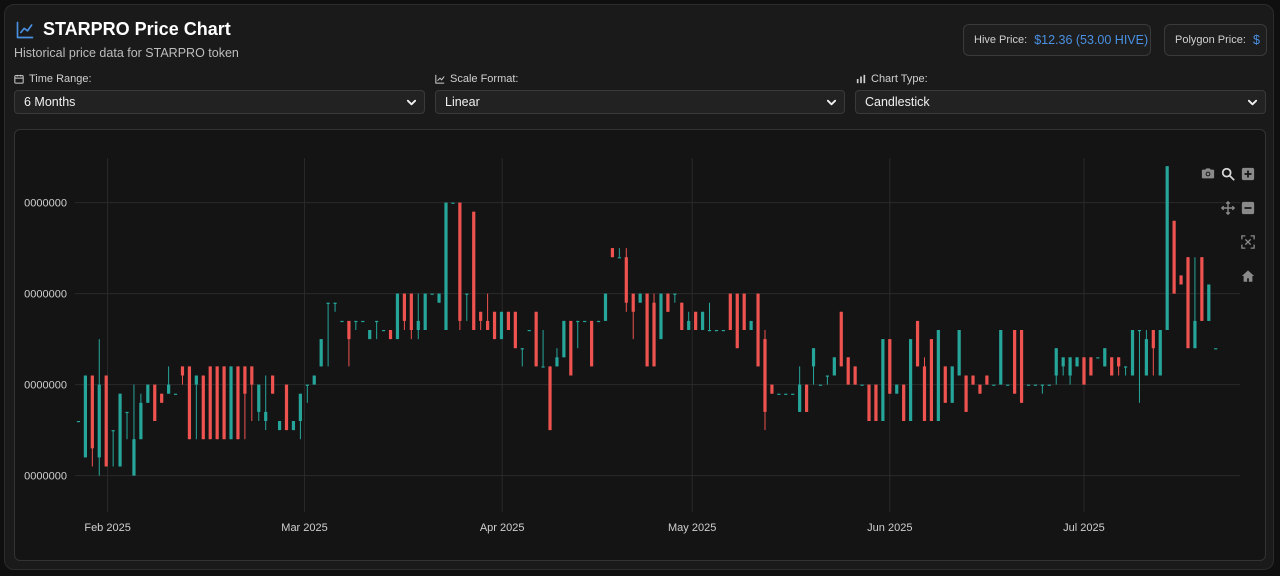 Image resolution: width=1280 pixels, height=576 pixels. Describe the element at coordinates (484, 79) in the screenshot. I see `scale-format-label-text: Scale Format:` at that location.